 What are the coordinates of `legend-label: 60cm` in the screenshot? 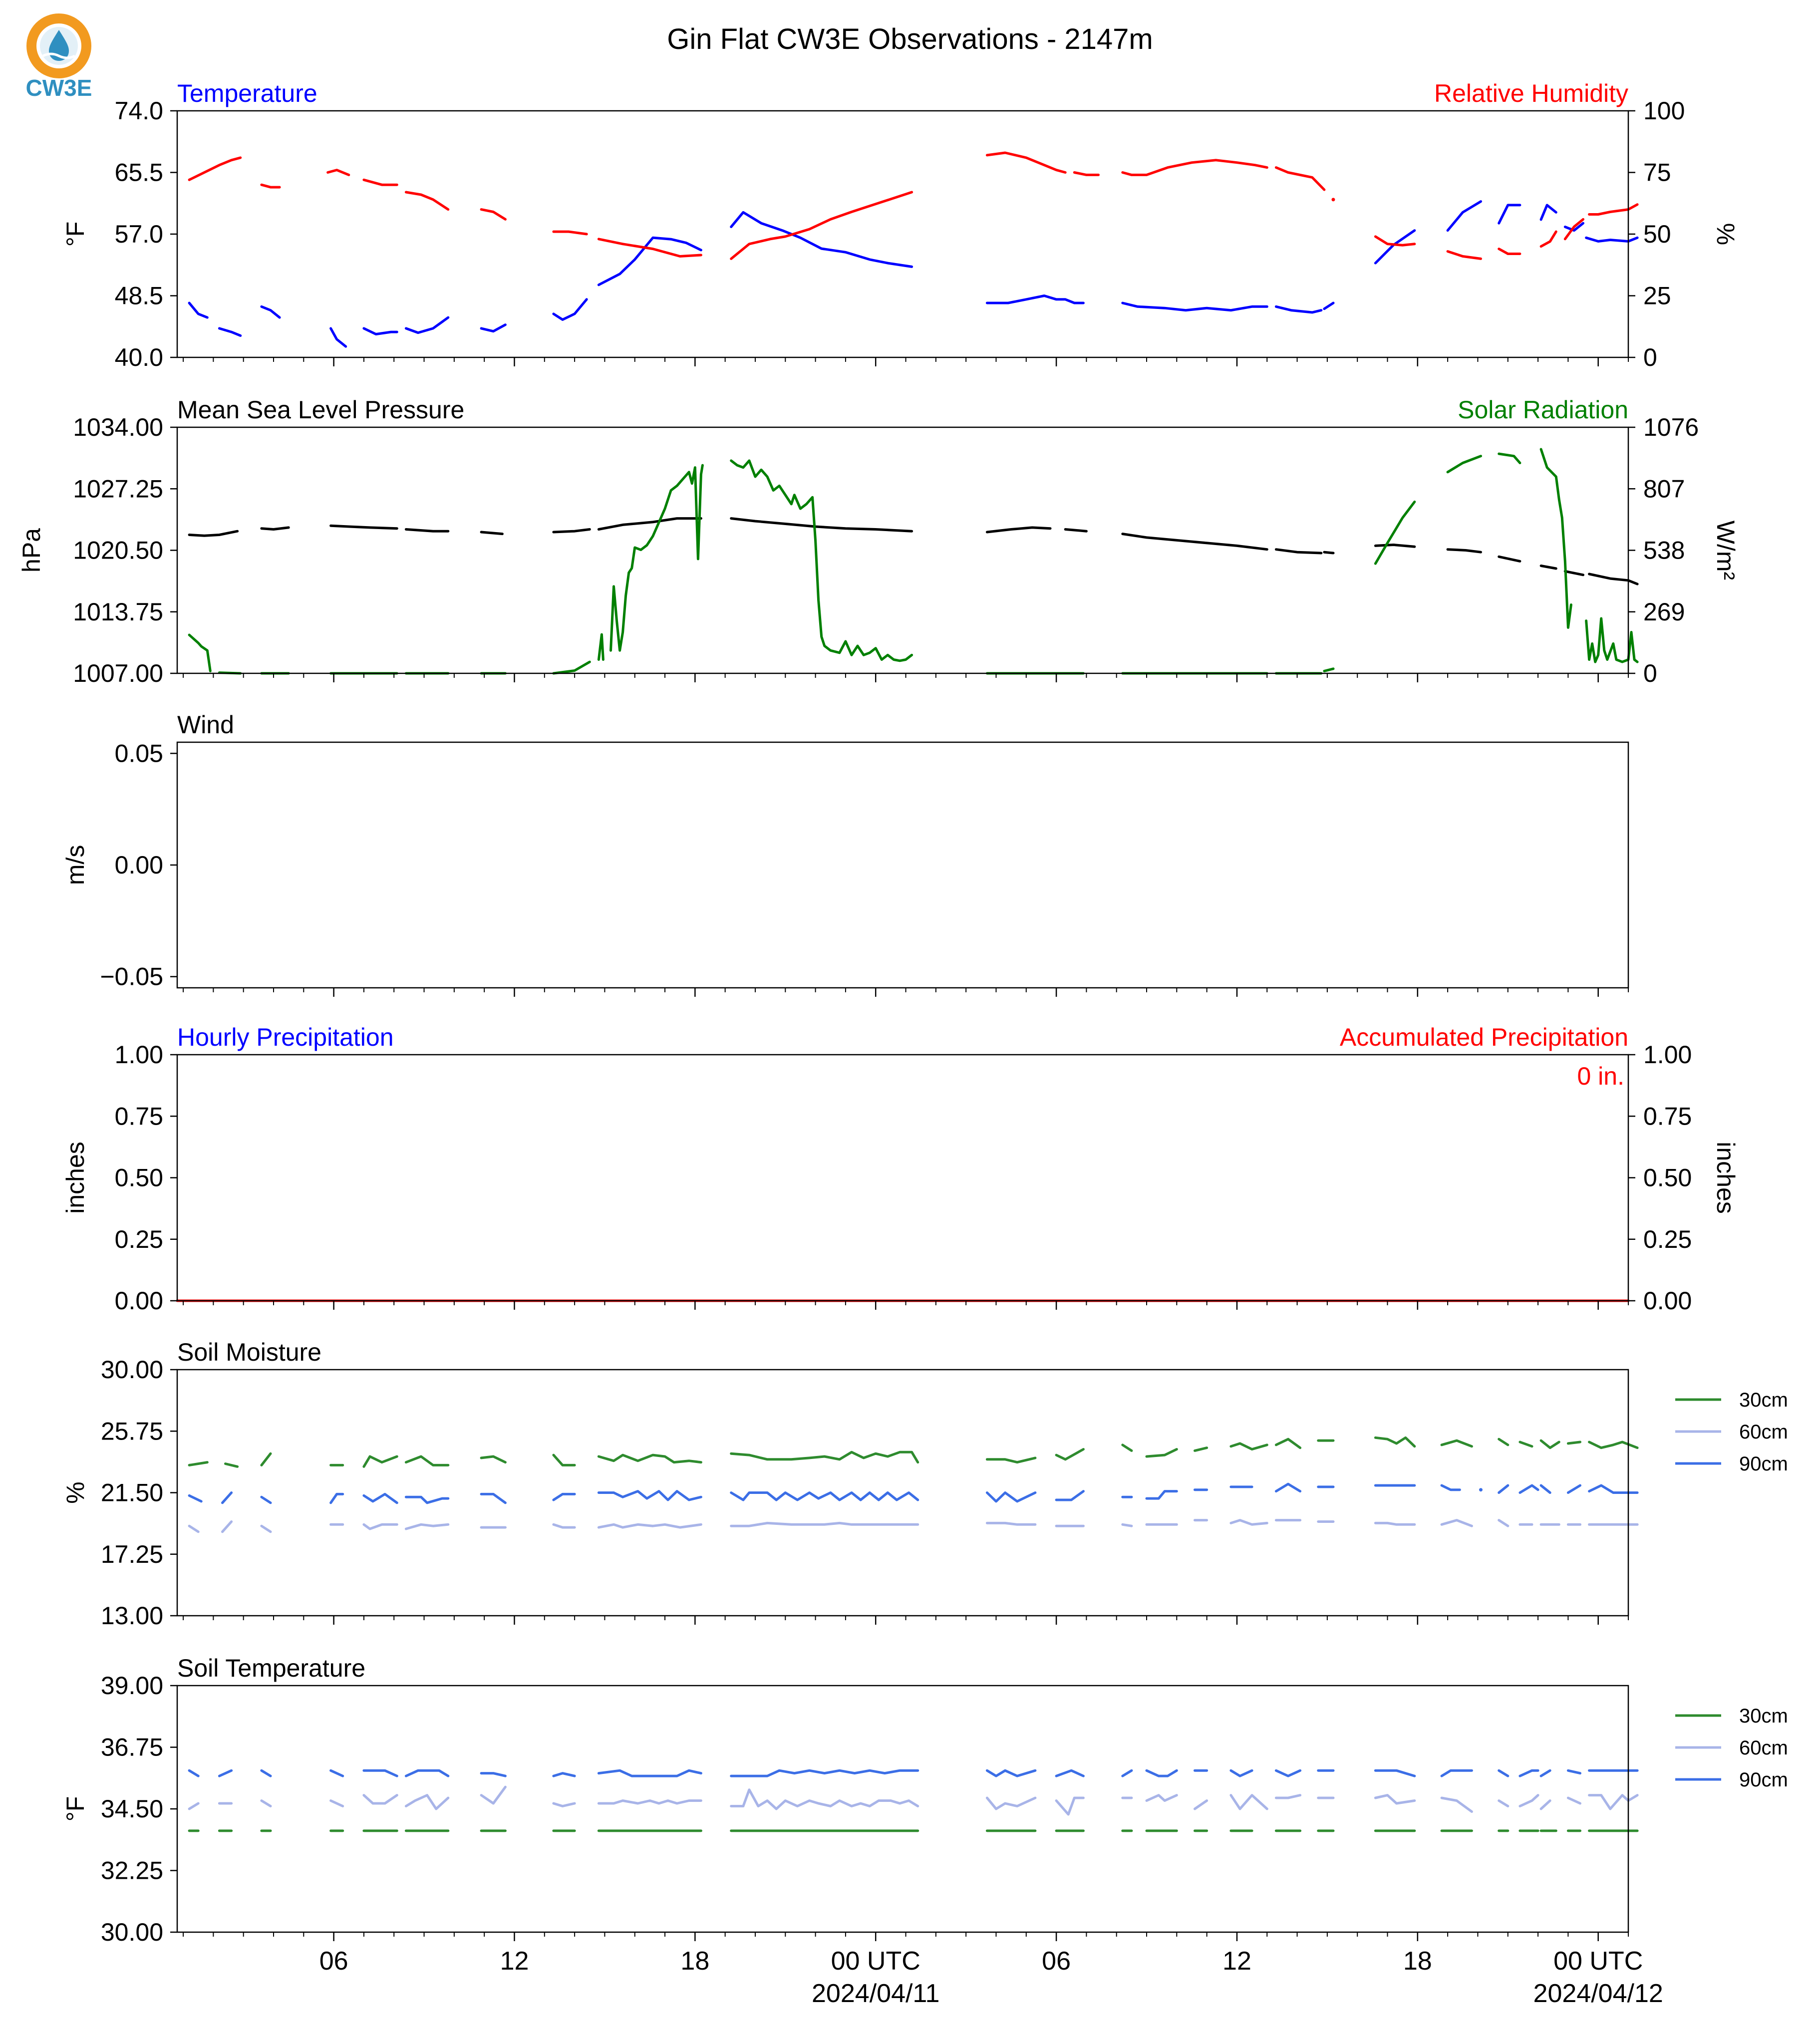 It's located at (1763, 1748).